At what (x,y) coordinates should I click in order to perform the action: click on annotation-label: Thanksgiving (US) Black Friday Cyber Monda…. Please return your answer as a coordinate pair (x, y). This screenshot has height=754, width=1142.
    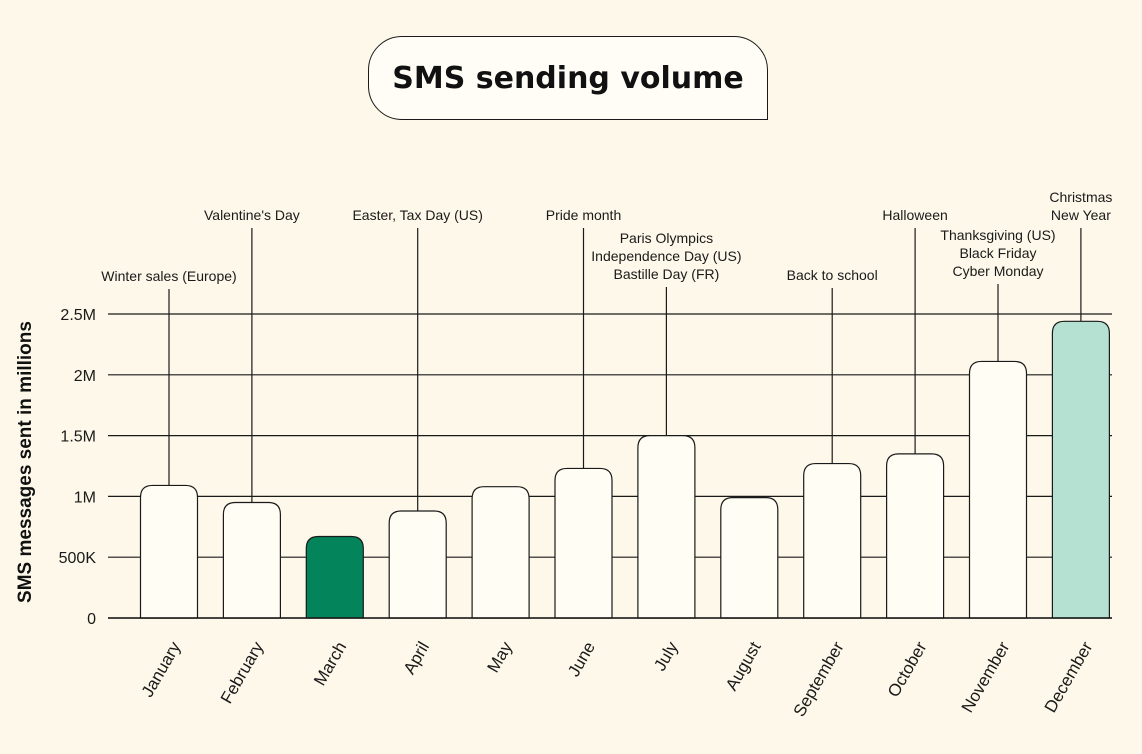
    Looking at the image, I should click on (997, 253).